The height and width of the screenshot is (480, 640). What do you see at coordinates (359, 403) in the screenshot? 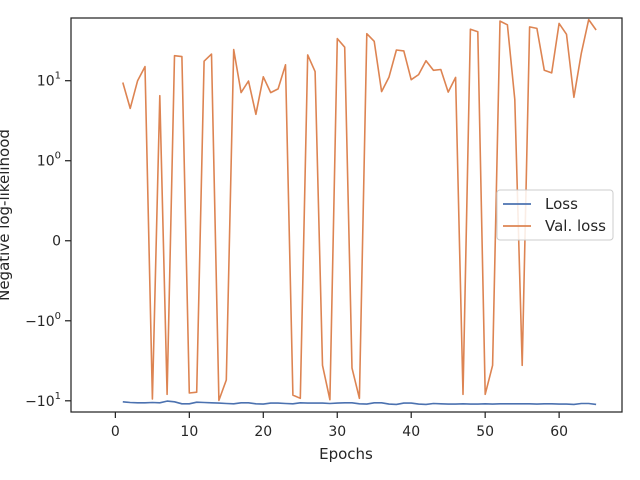
I see `series-line-loss` at bounding box center [359, 403].